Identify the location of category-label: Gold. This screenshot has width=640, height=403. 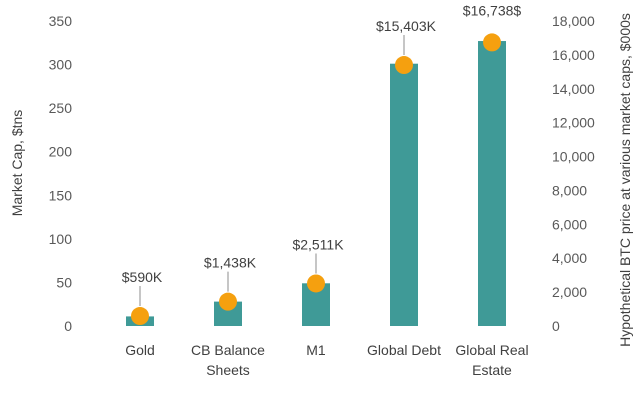
(140, 350).